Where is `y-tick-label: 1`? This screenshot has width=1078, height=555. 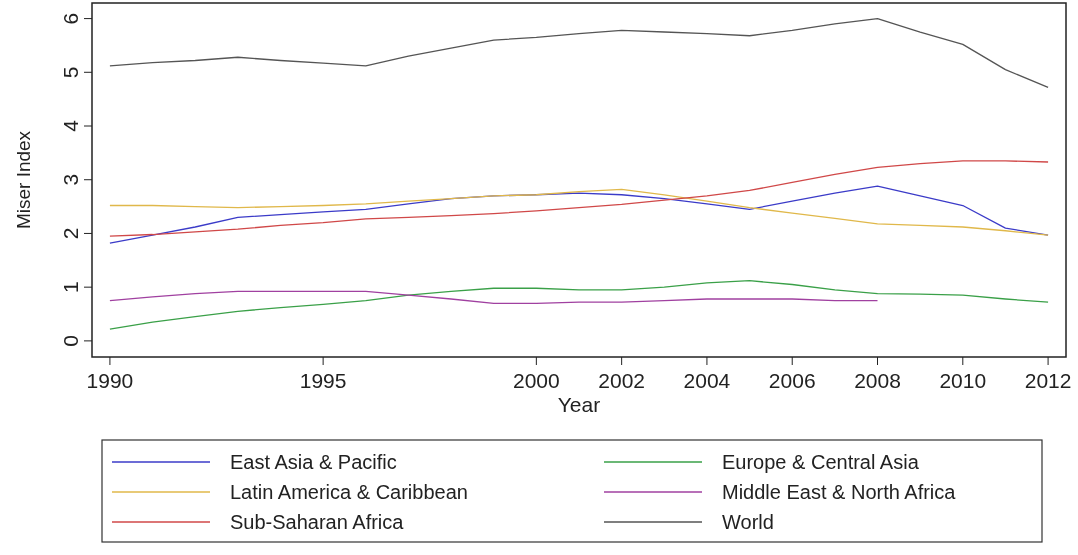 y-tick-label: 1 is located at coordinates (70, 287).